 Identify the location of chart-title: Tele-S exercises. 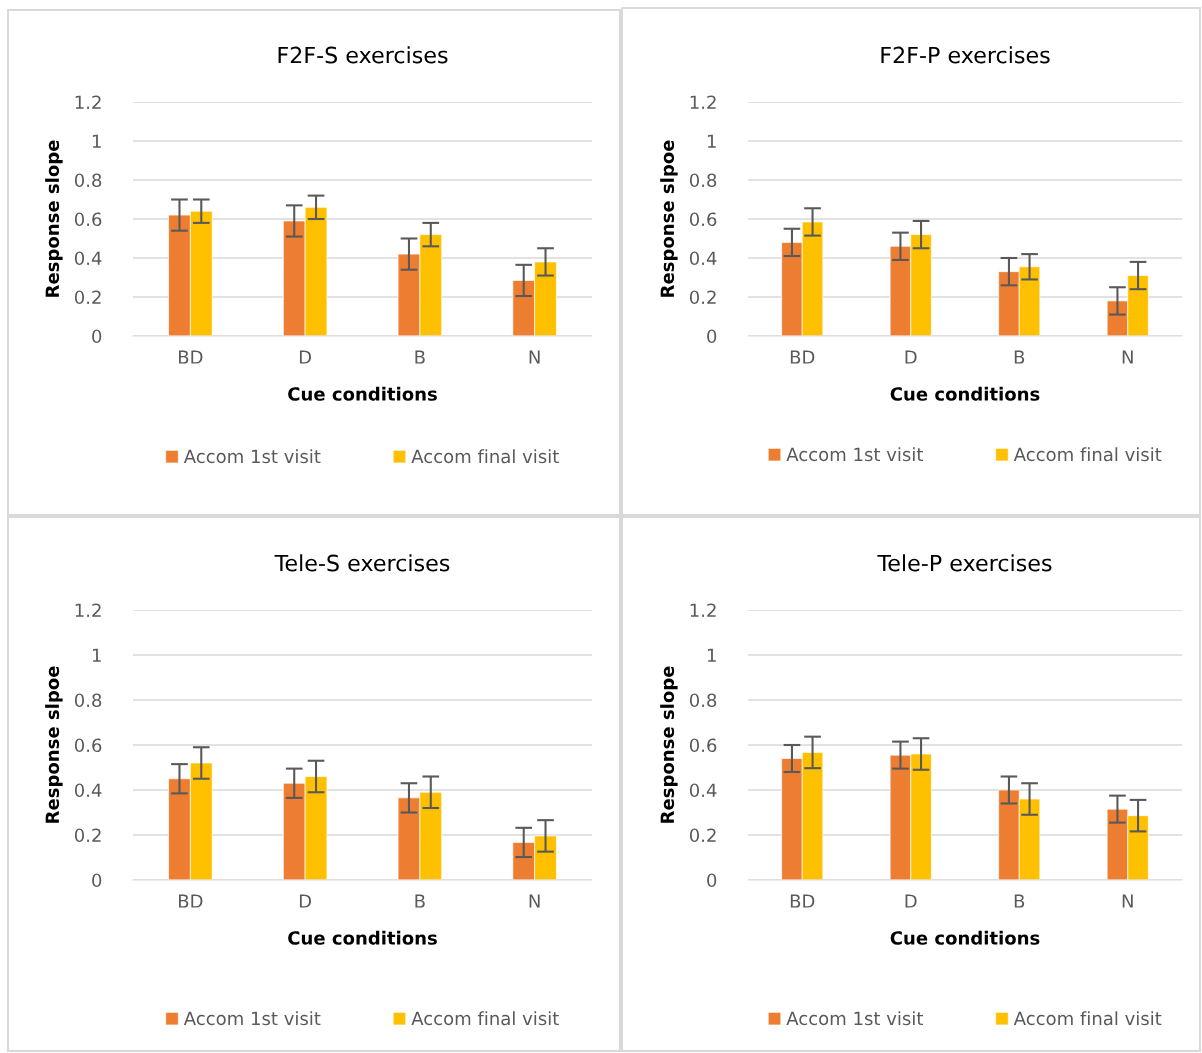
(362, 563).